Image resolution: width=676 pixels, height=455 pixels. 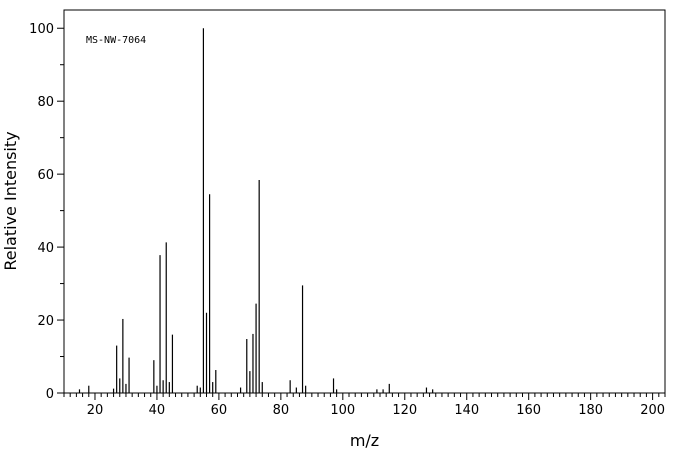 I want to click on x-tick-label: 20, so click(x=95, y=410).